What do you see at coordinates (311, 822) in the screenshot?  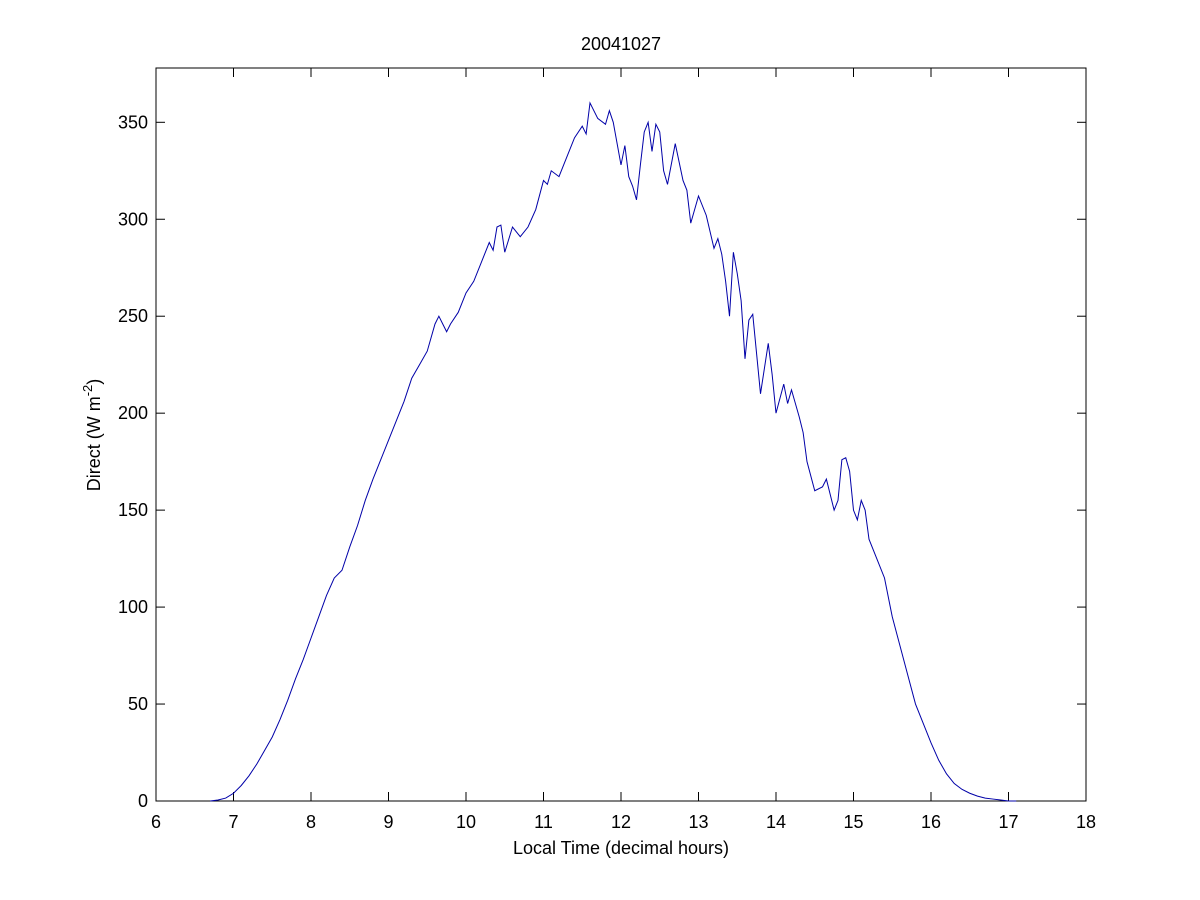 I see `x-tick-label: 8` at bounding box center [311, 822].